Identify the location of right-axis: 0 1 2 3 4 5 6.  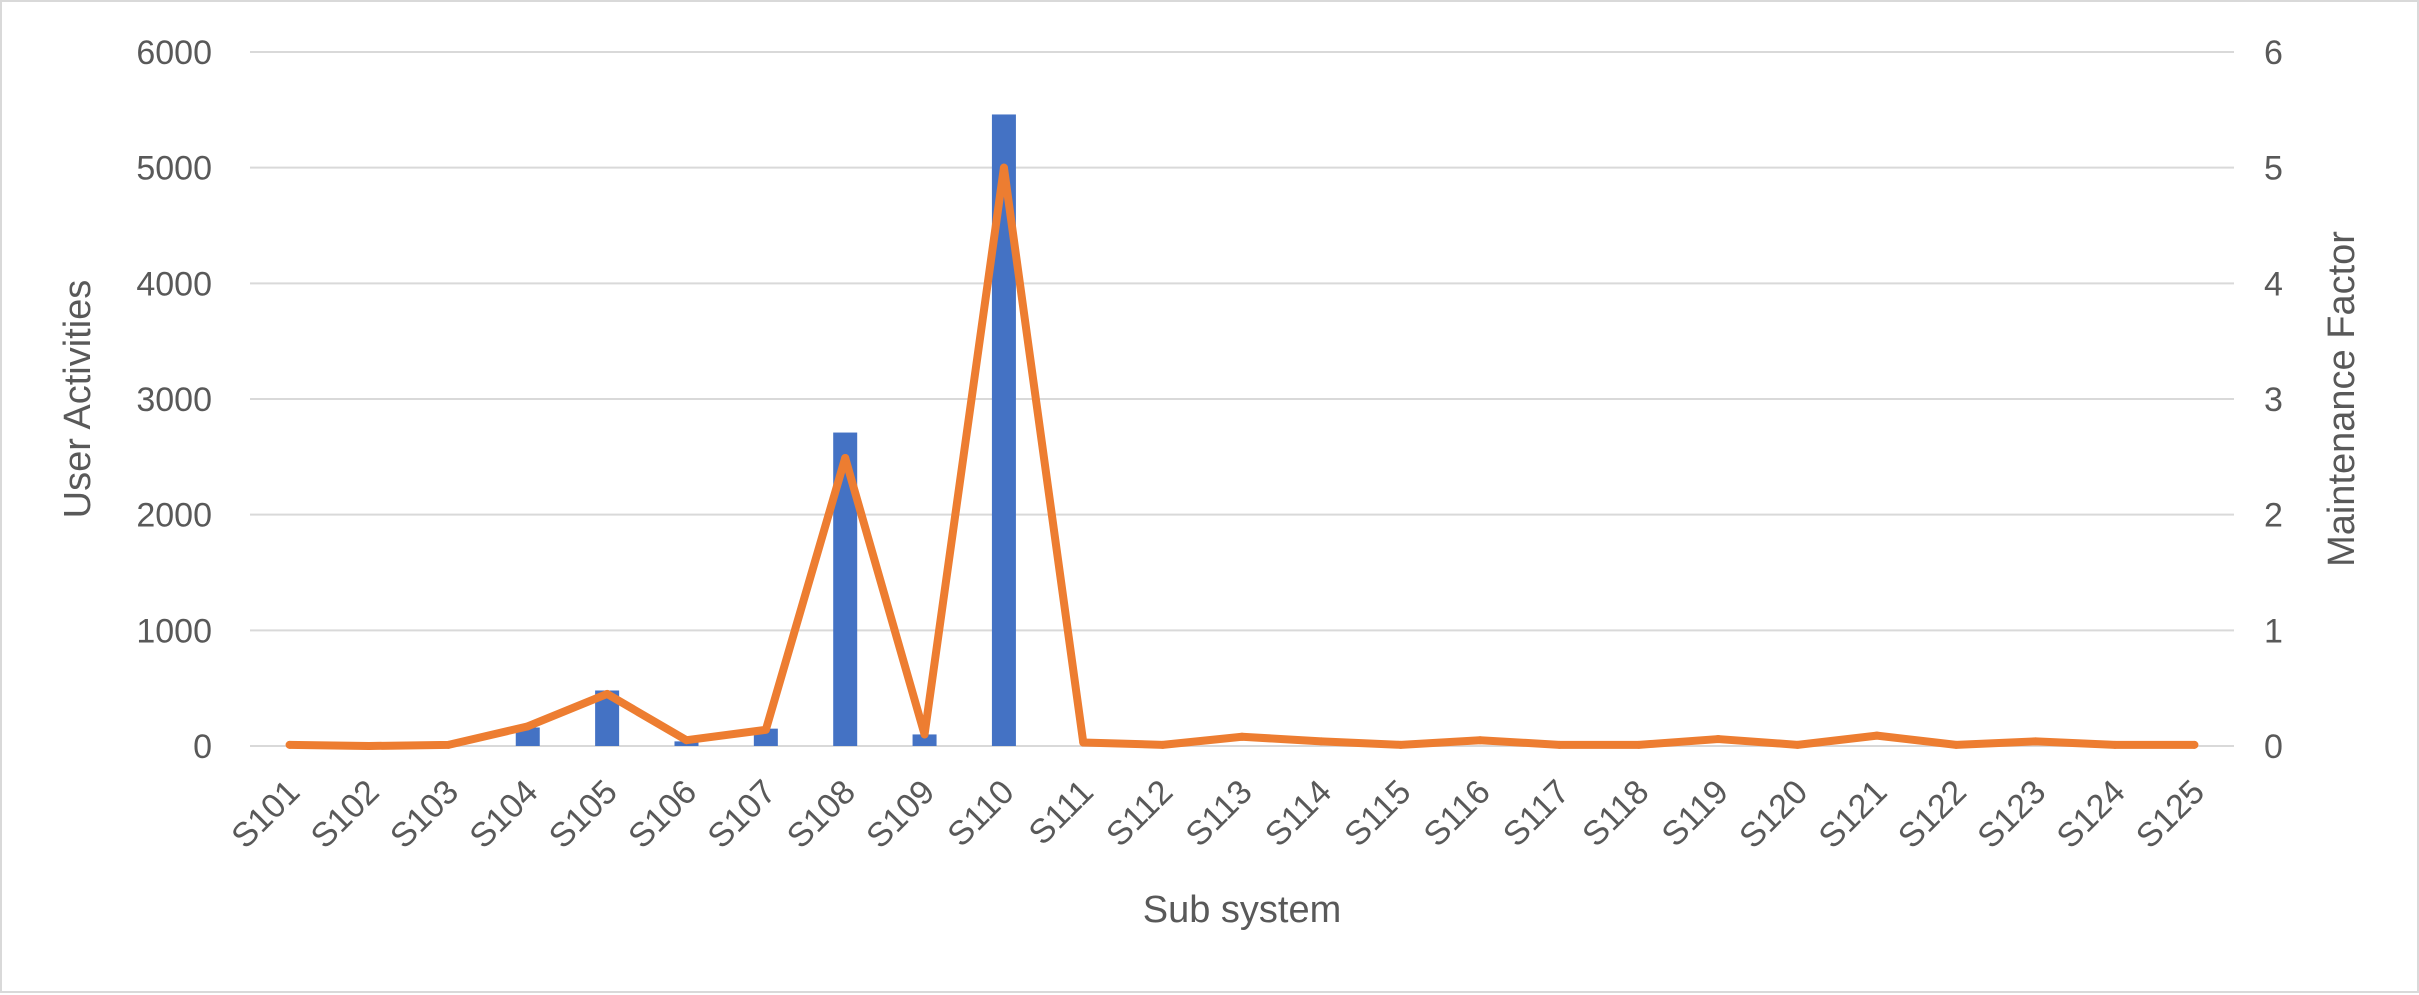
(2273, 400).